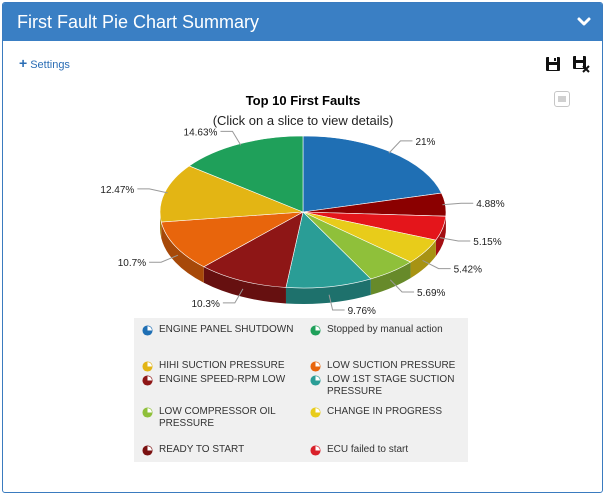 The height and width of the screenshot is (501, 607). Describe the element at coordinates (553, 64) in the screenshot. I see `save-icon` at that location.